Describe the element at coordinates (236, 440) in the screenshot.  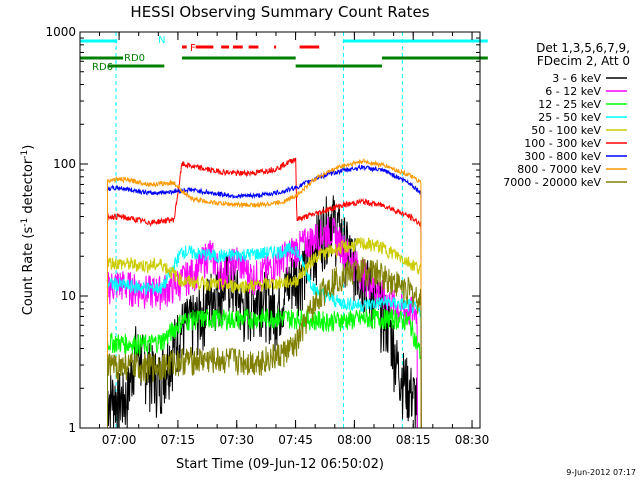
I see `x-tick-label: 07:30` at that location.